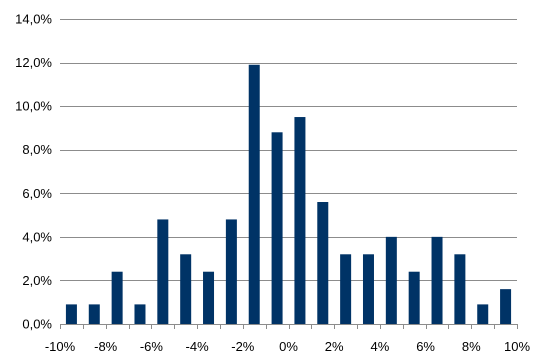 This screenshot has width=533, height=361. Describe the element at coordinates (289, 326) in the screenshot. I see `axes` at that location.